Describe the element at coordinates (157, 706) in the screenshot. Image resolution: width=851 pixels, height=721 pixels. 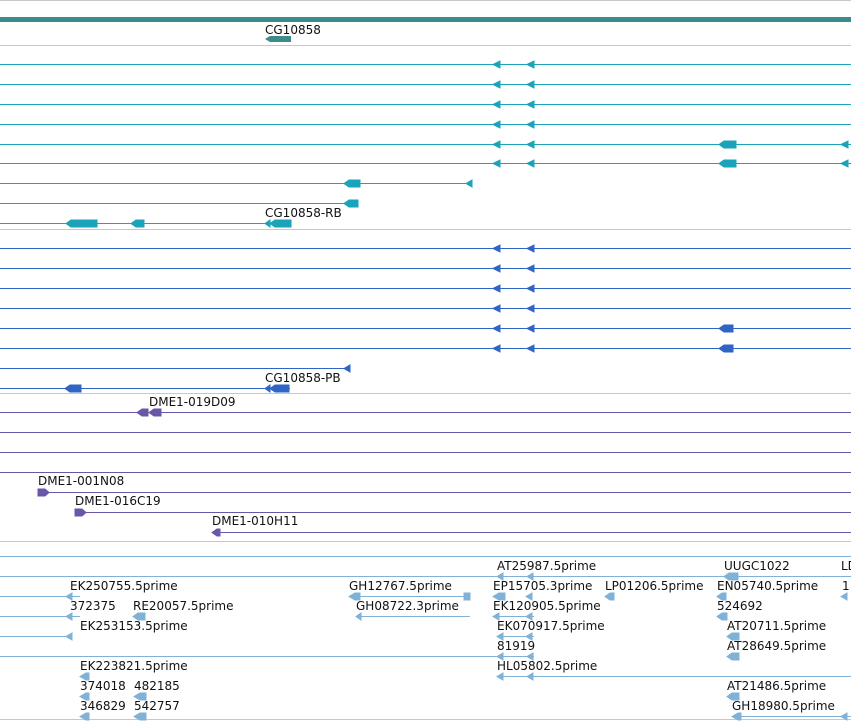
I see `est-label: 542757` at that location.